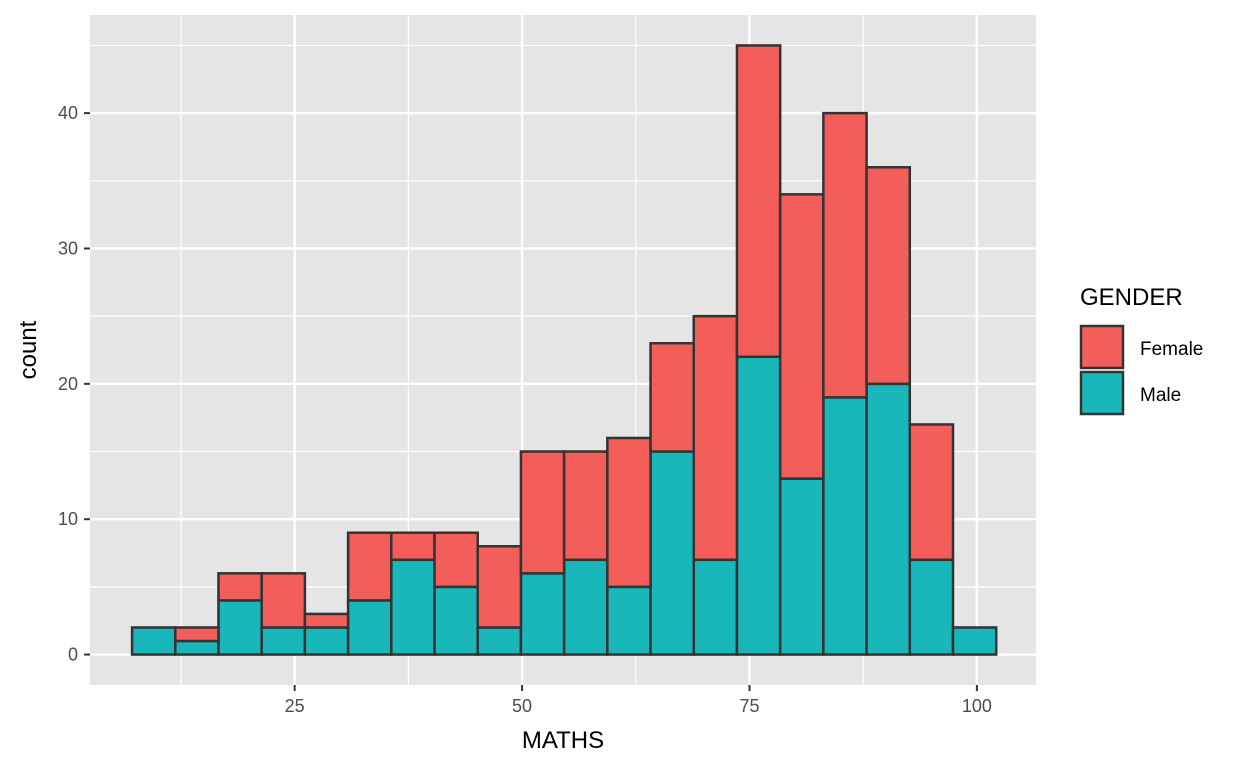  Describe the element at coordinates (1160, 395) in the screenshot. I see `legend-label-male: Male` at that location.